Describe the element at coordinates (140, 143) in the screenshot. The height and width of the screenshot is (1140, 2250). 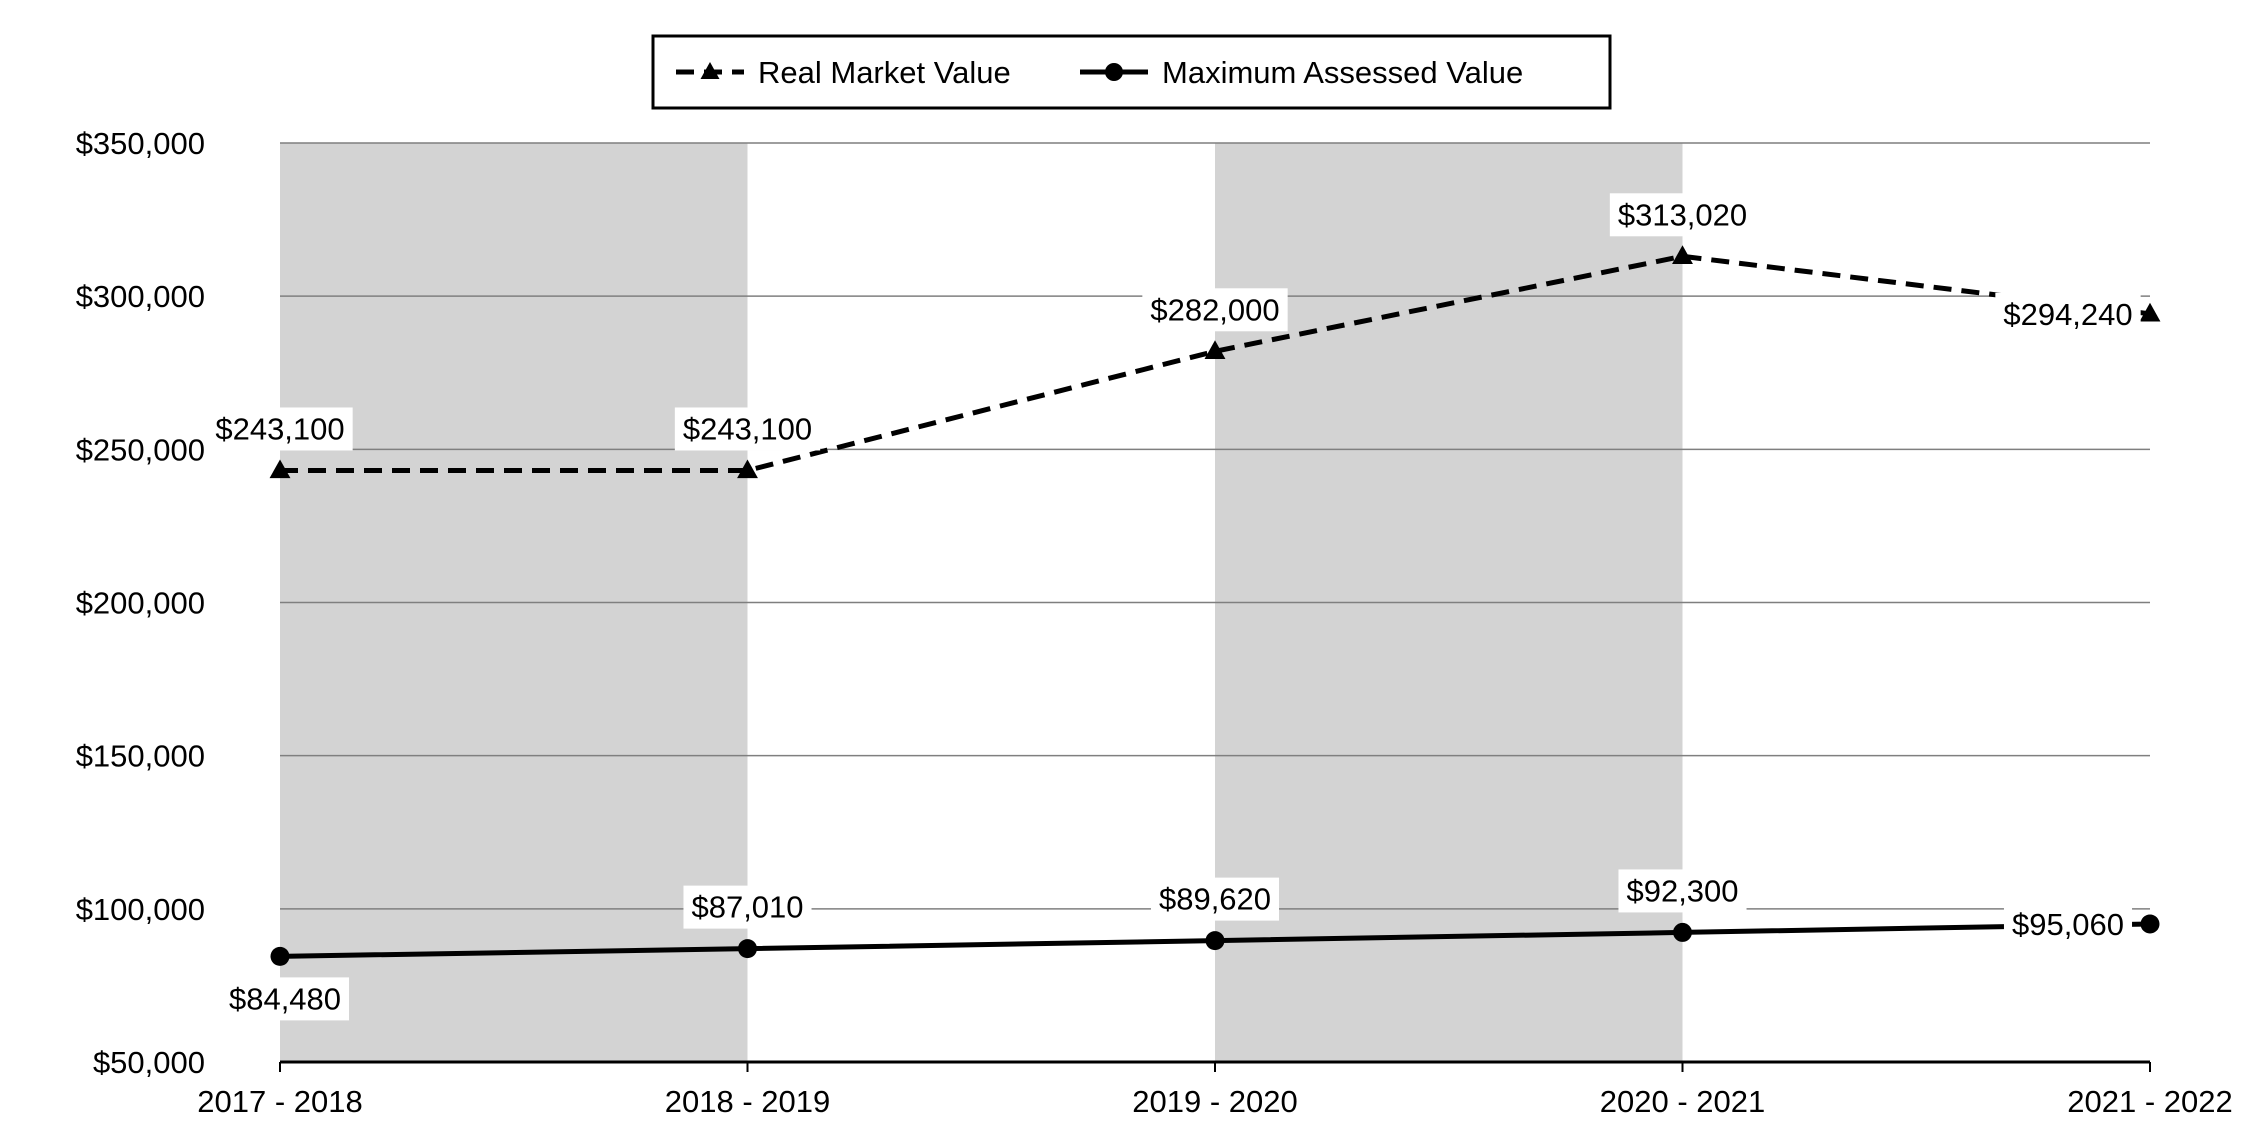
I see `y-tick-label: $350,000` at that location.